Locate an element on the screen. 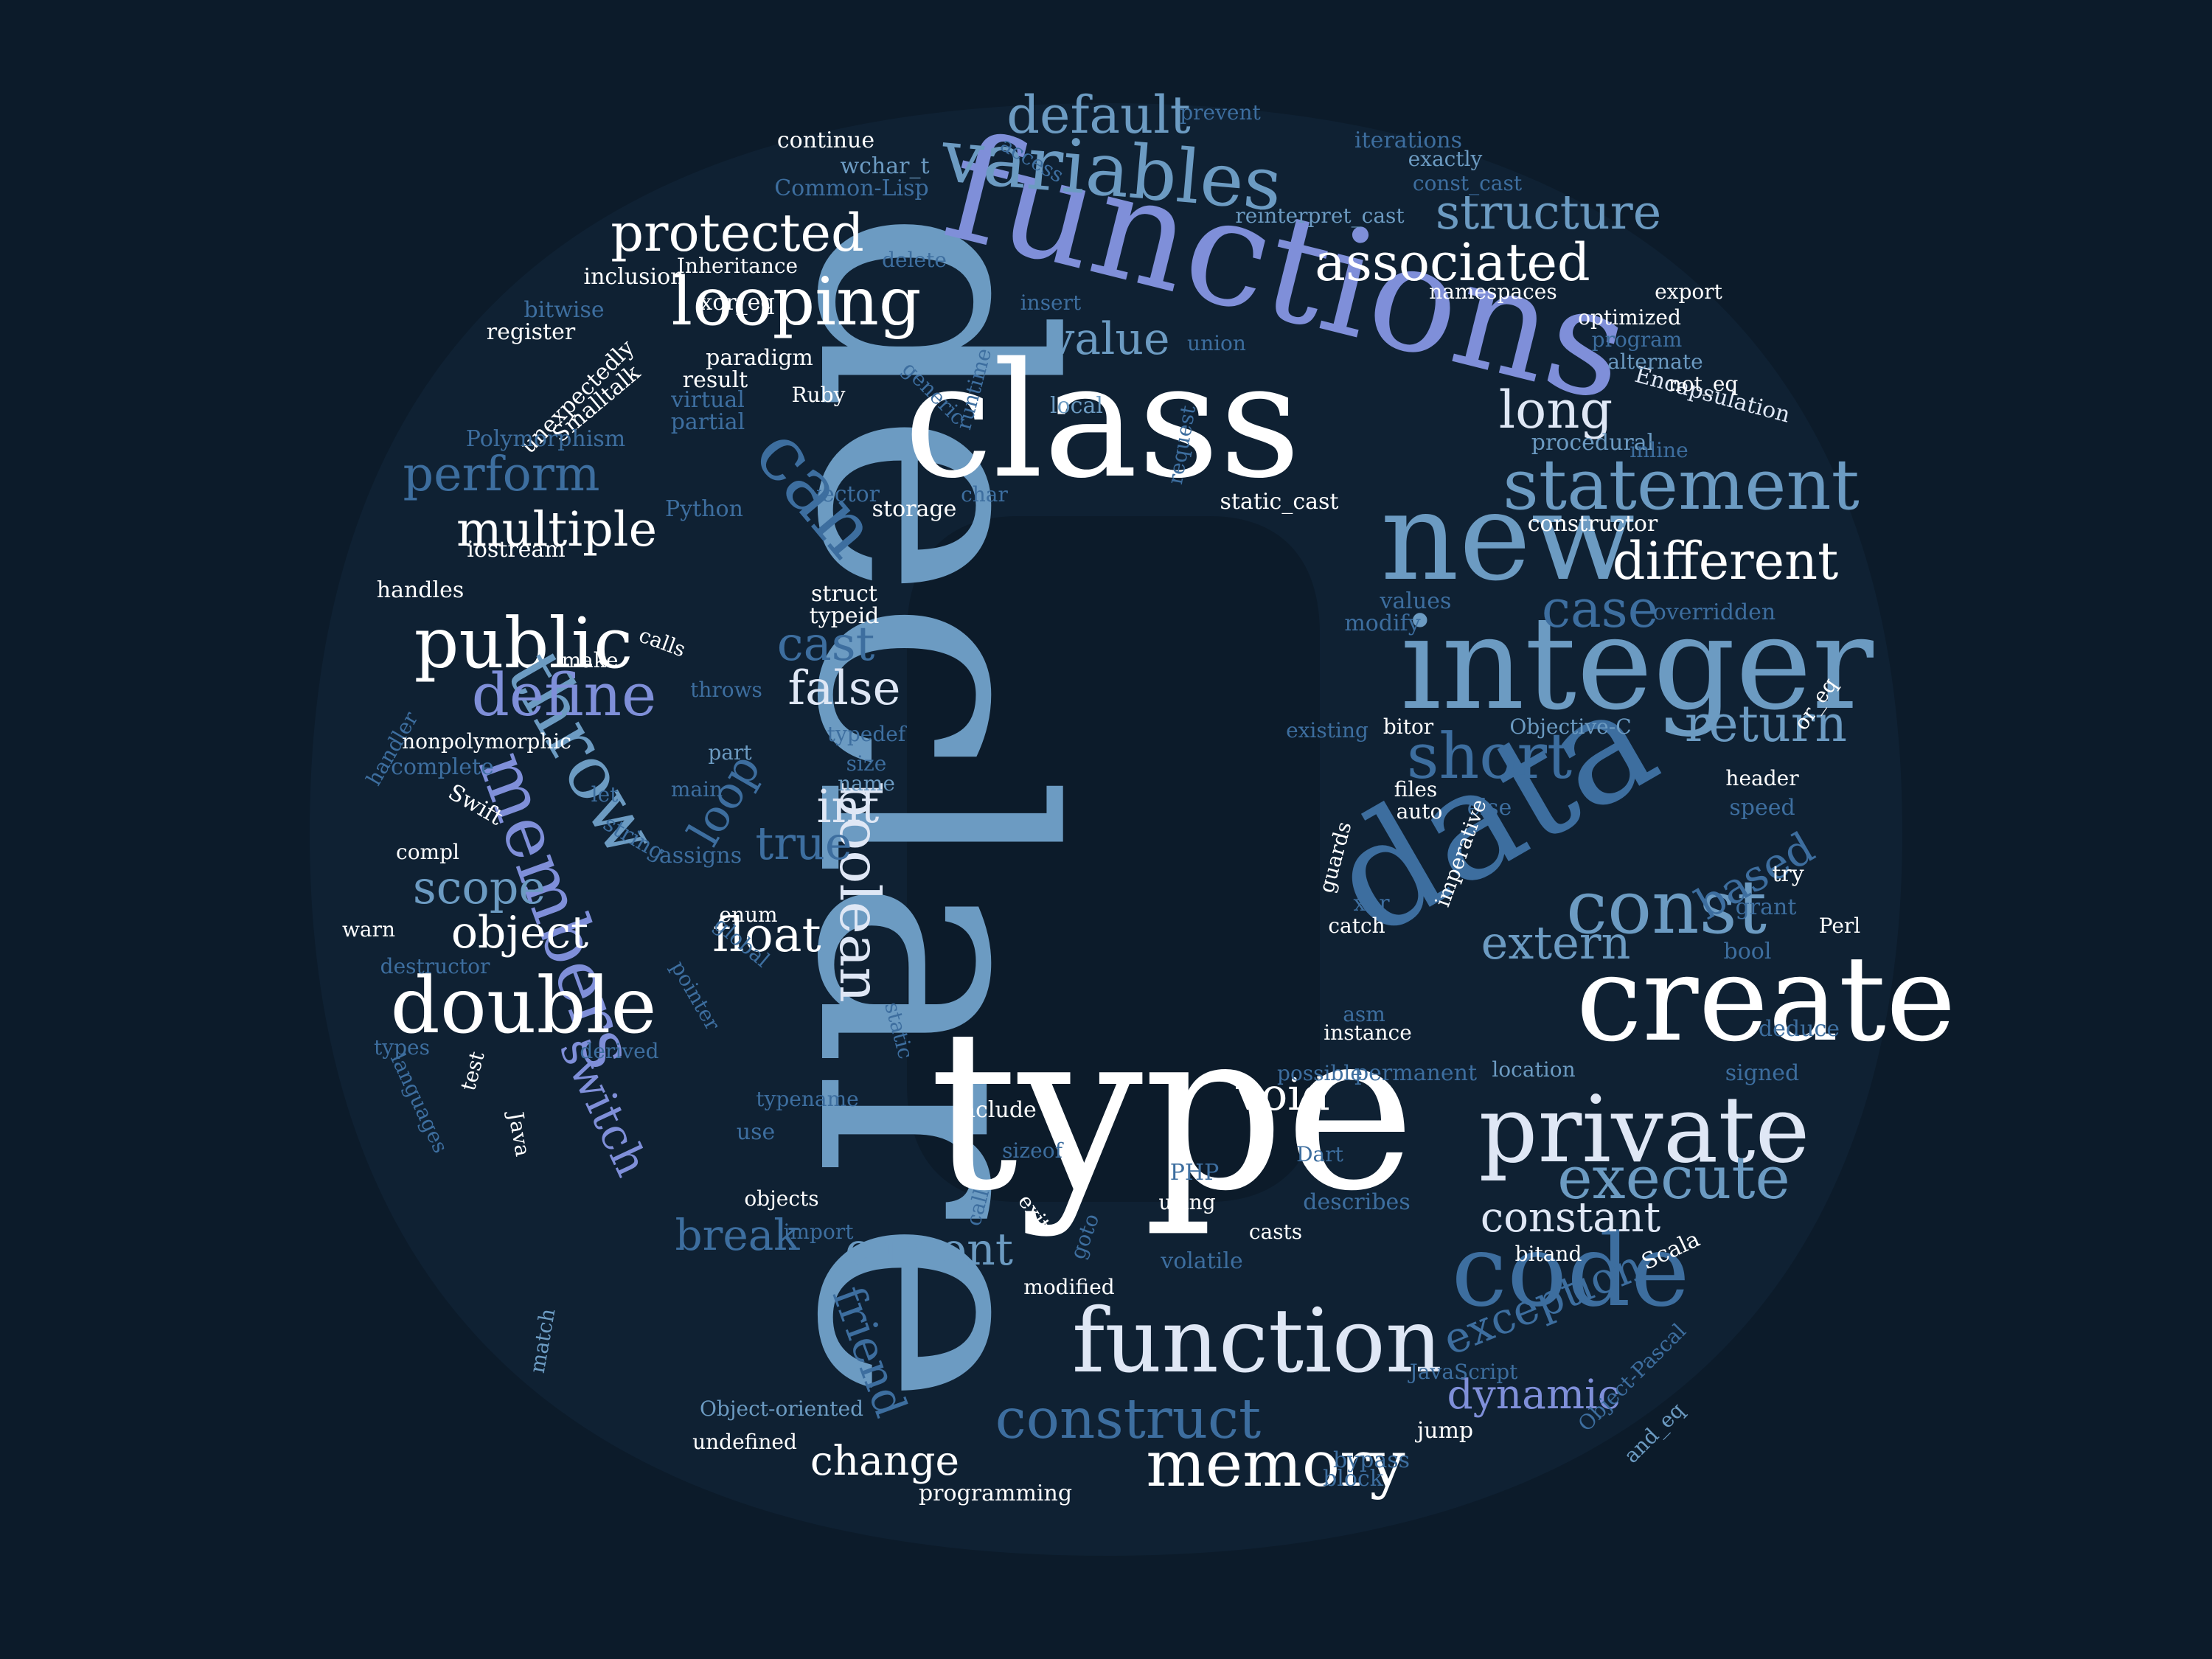 The width and height of the screenshot is (2212, 1659). word-let: let is located at coordinates (605, 794).